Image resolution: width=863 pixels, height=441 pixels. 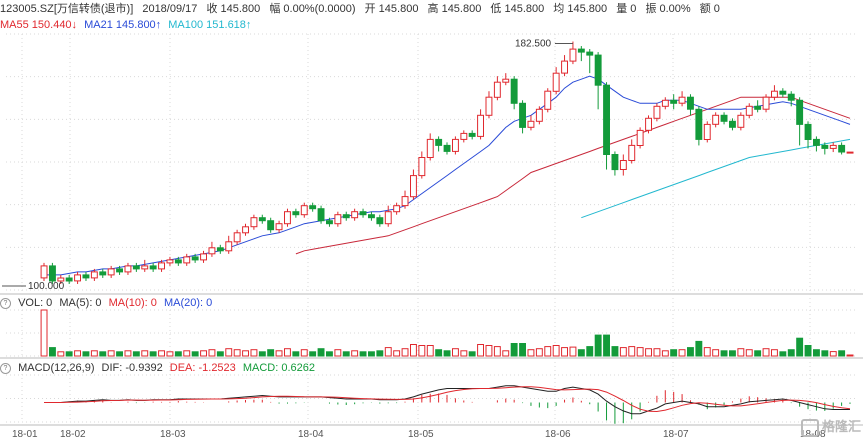 I want to click on amount-value: 额 0, so click(x=709, y=9).